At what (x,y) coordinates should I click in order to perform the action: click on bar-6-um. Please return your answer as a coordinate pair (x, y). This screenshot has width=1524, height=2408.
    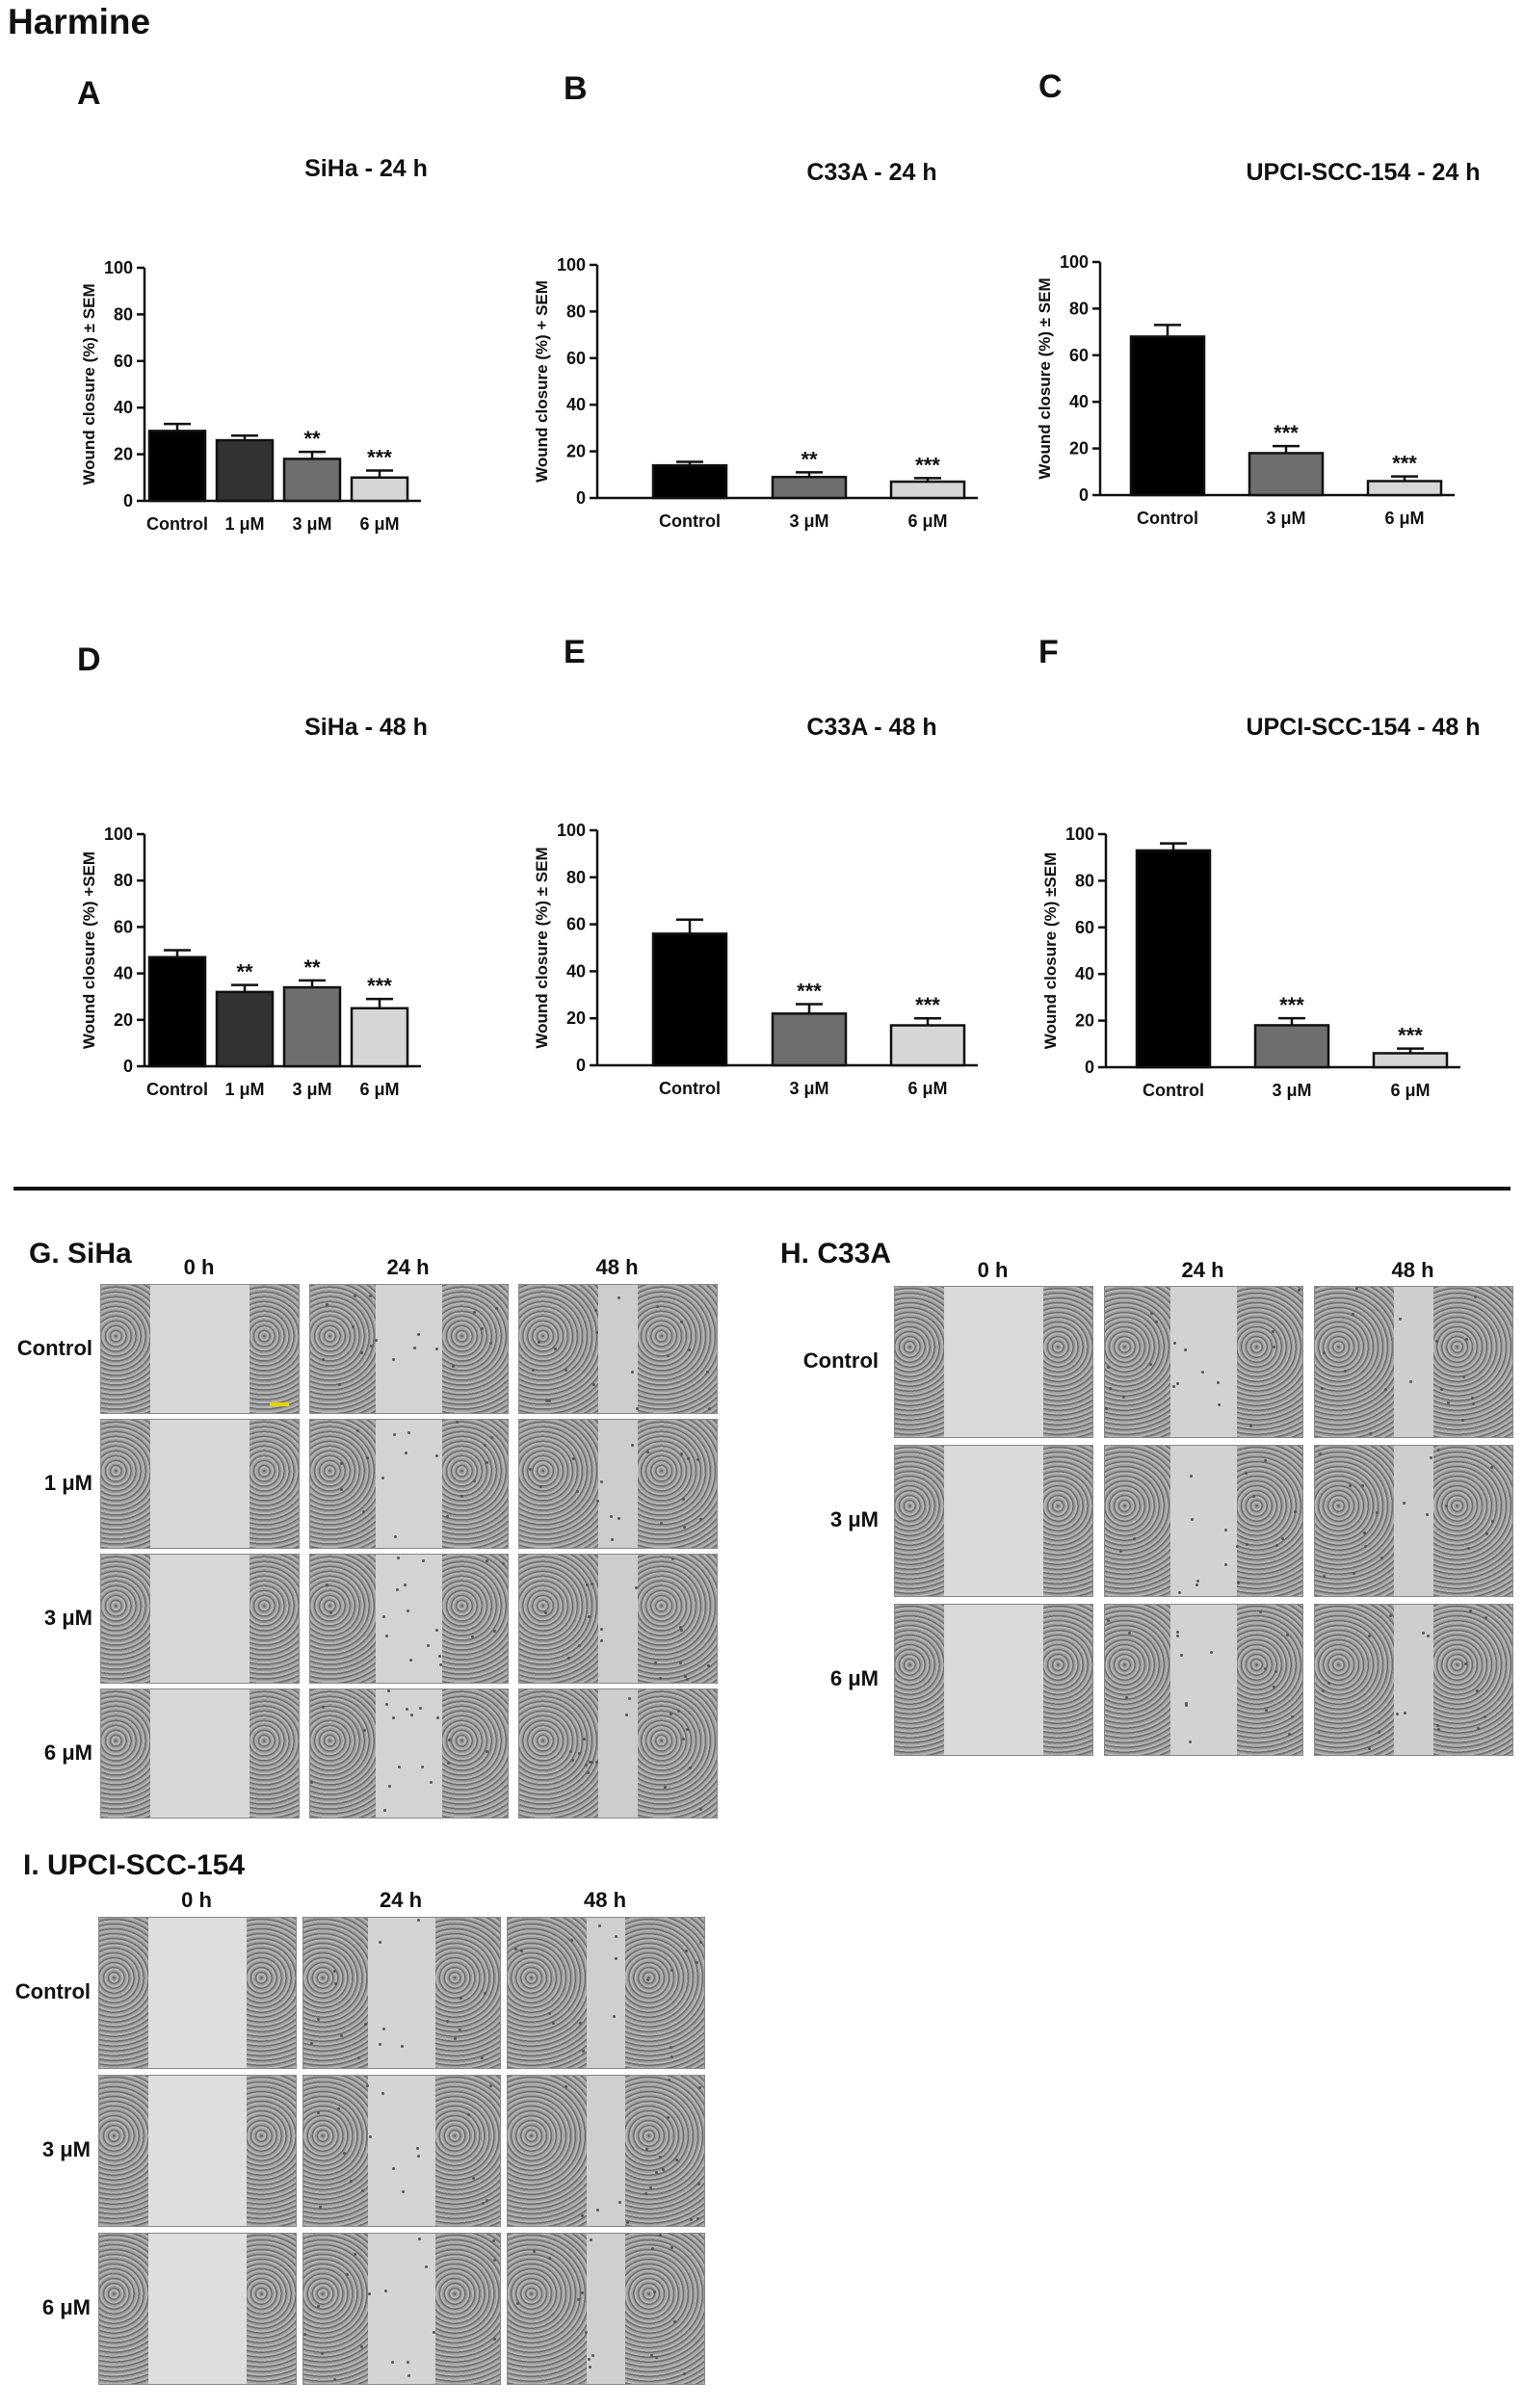
    Looking at the image, I should click on (379, 489).